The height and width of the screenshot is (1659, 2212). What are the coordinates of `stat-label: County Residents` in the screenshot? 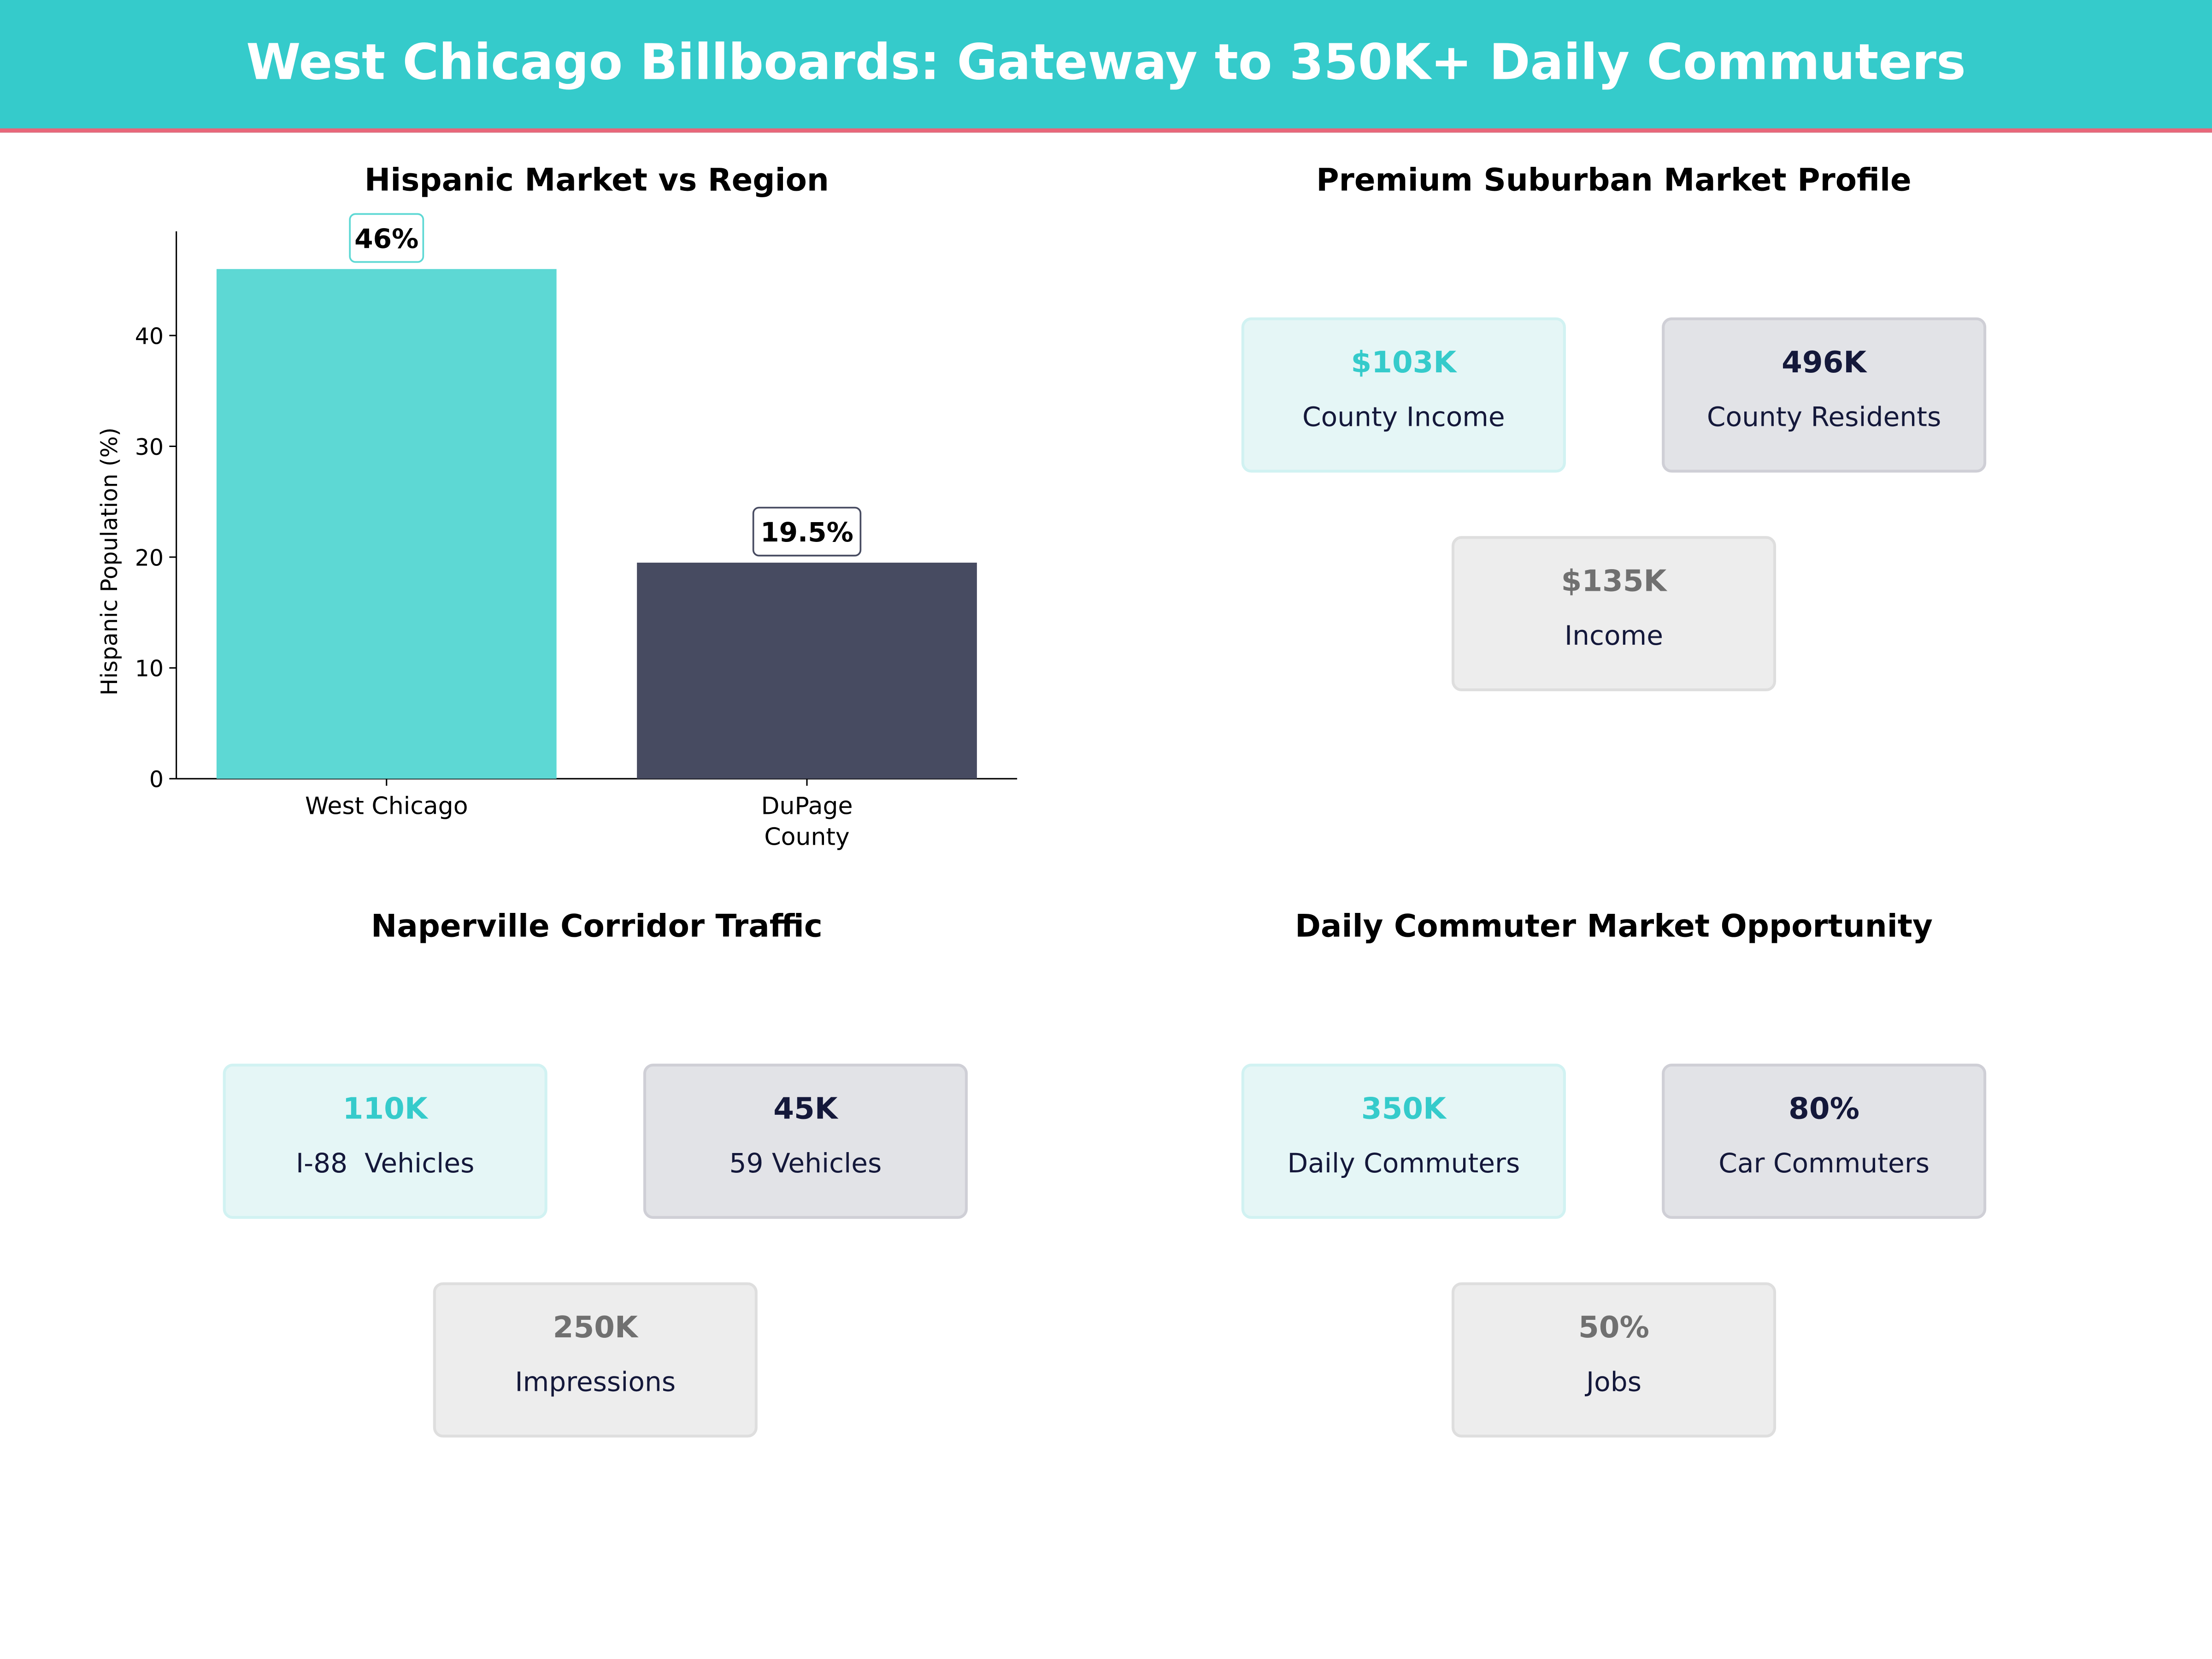 It's located at (1823, 417).